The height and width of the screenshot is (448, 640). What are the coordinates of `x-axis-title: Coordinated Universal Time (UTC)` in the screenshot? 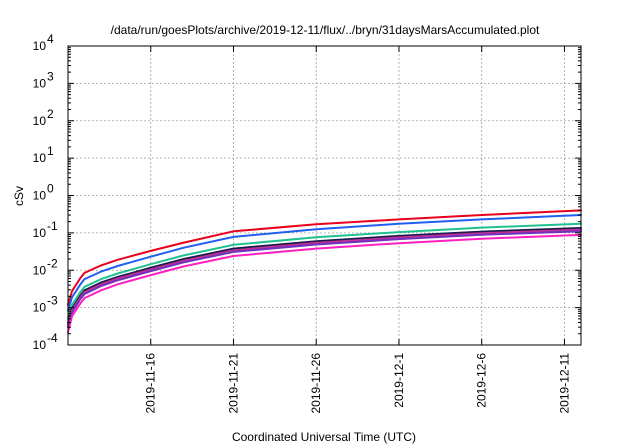 It's located at (324, 437).